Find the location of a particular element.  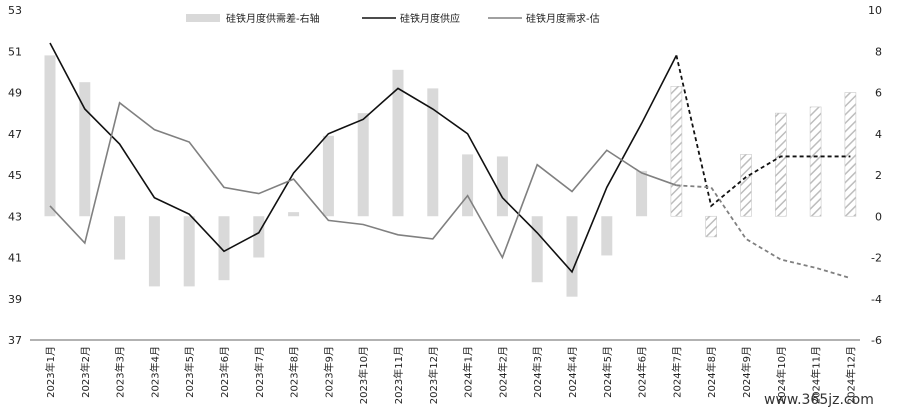

right-axis-ticks: -6 -4 -2 0 2 4 6 8 10 is located at coordinates (875, 175).